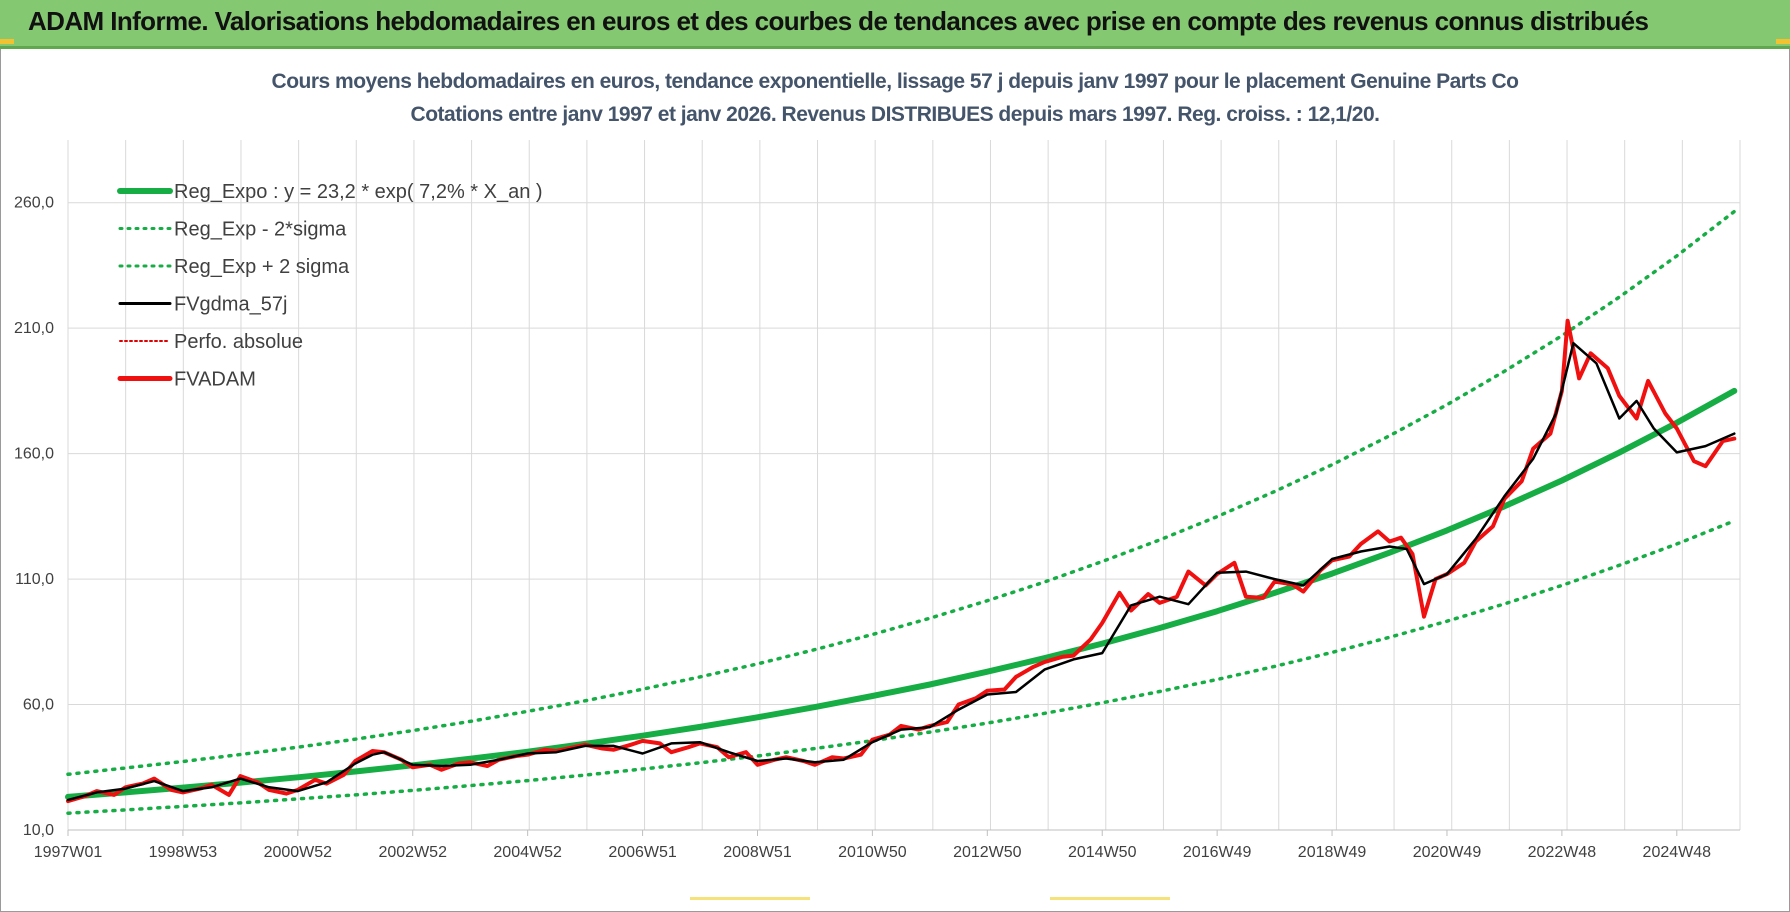 This screenshot has height=912, width=1790. What do you see at coordinates (34, 203) in the screenshot?
I see `y-tick-label: 260,0` at bounding box center [34, 203].